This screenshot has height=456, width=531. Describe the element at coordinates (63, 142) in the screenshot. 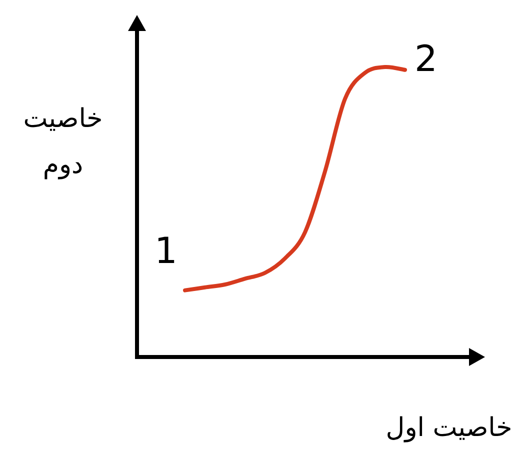

I see `y-axis-title: خاصیت دوم` at that location.